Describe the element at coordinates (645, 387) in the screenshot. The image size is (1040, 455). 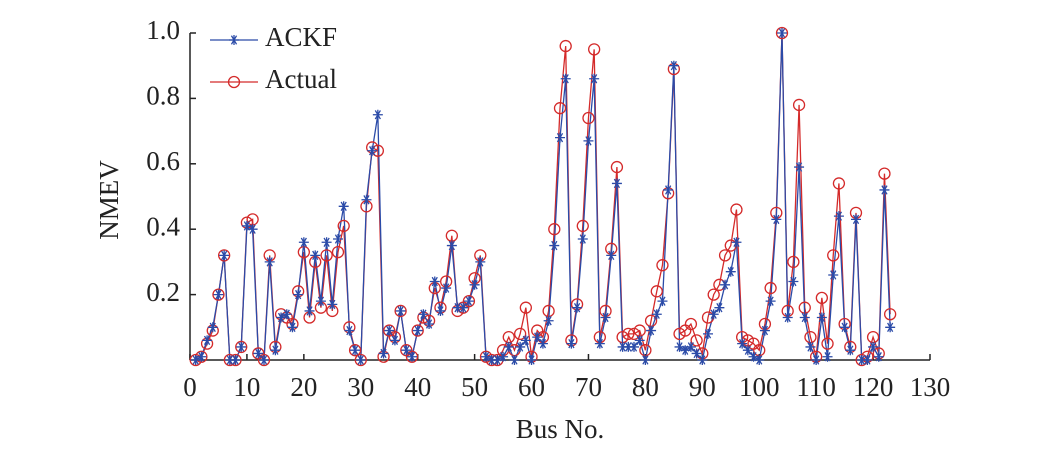
I see `x-tick-label: 80` at that location.